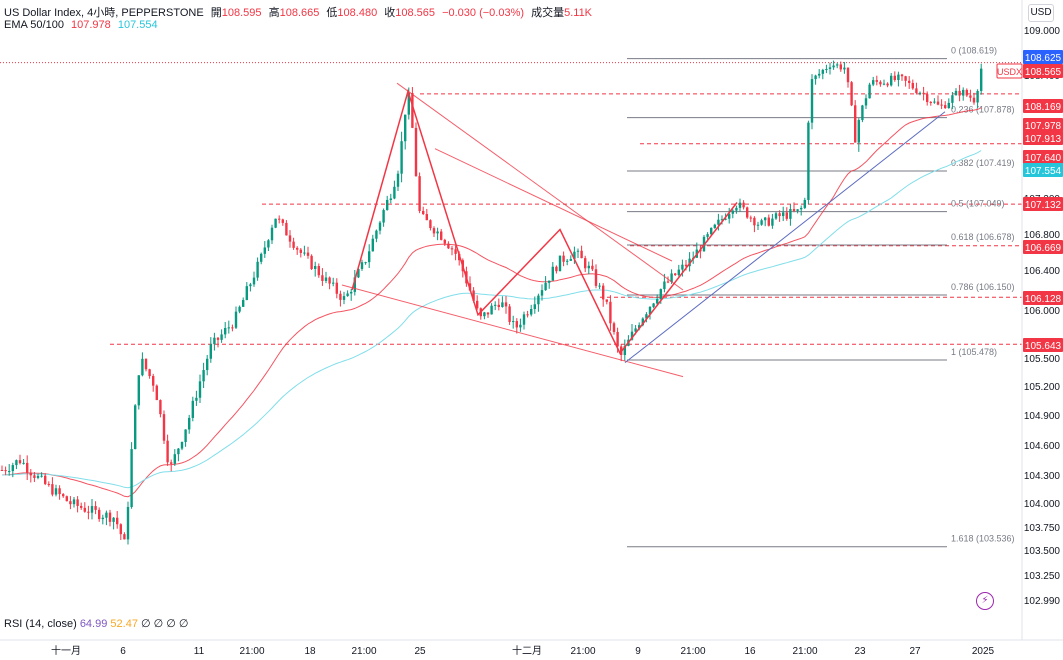 The width and height of the screenshot is (1063, 660). Describe the element at coordinates (1041, 13) in the screenshot. I see `currency-button: USD` at that location.